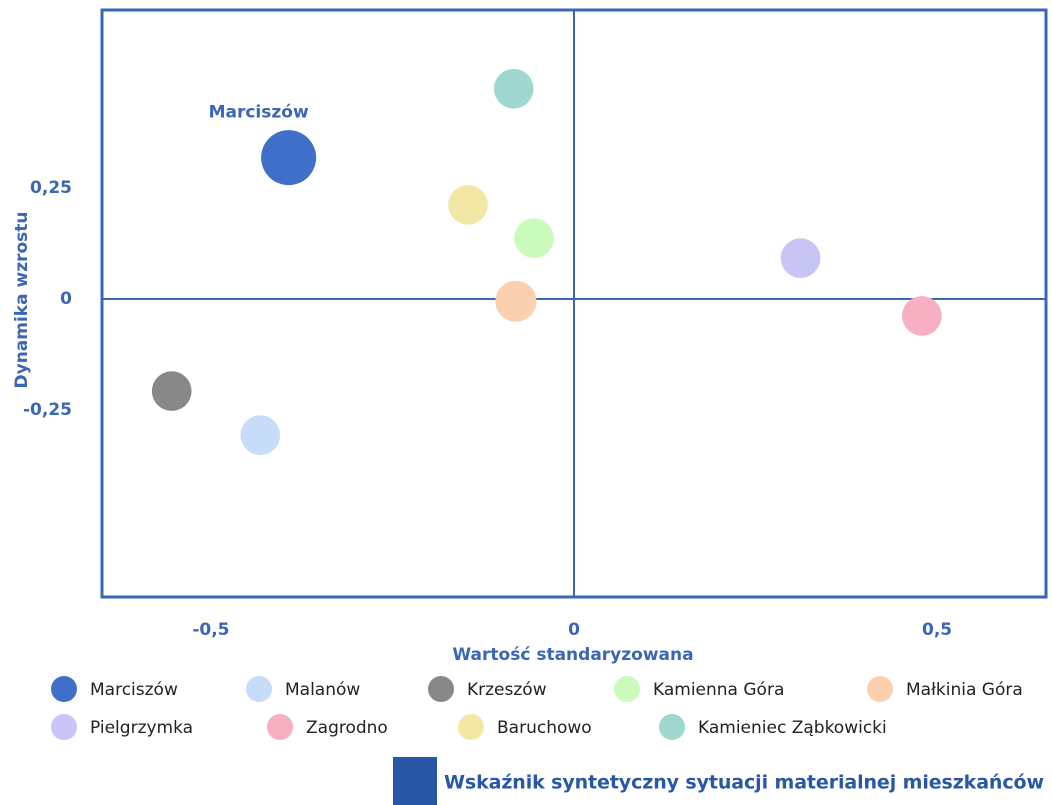 The image size is (1052, 805). I want to click on y-tick-label: 0,25, so click(51, 188).